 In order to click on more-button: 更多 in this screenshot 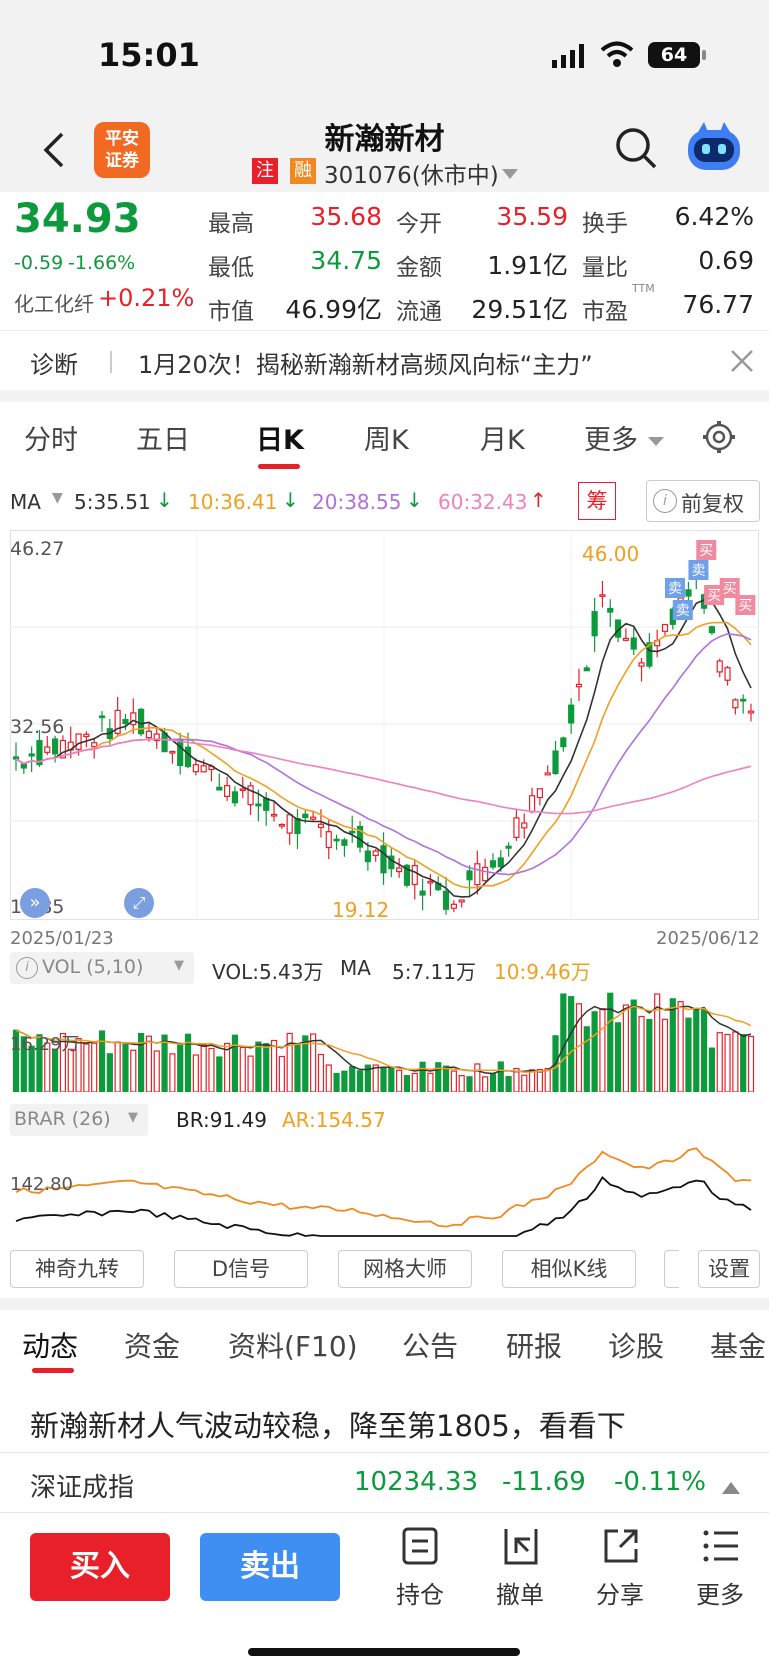, I will do `click(720, 1572)`.